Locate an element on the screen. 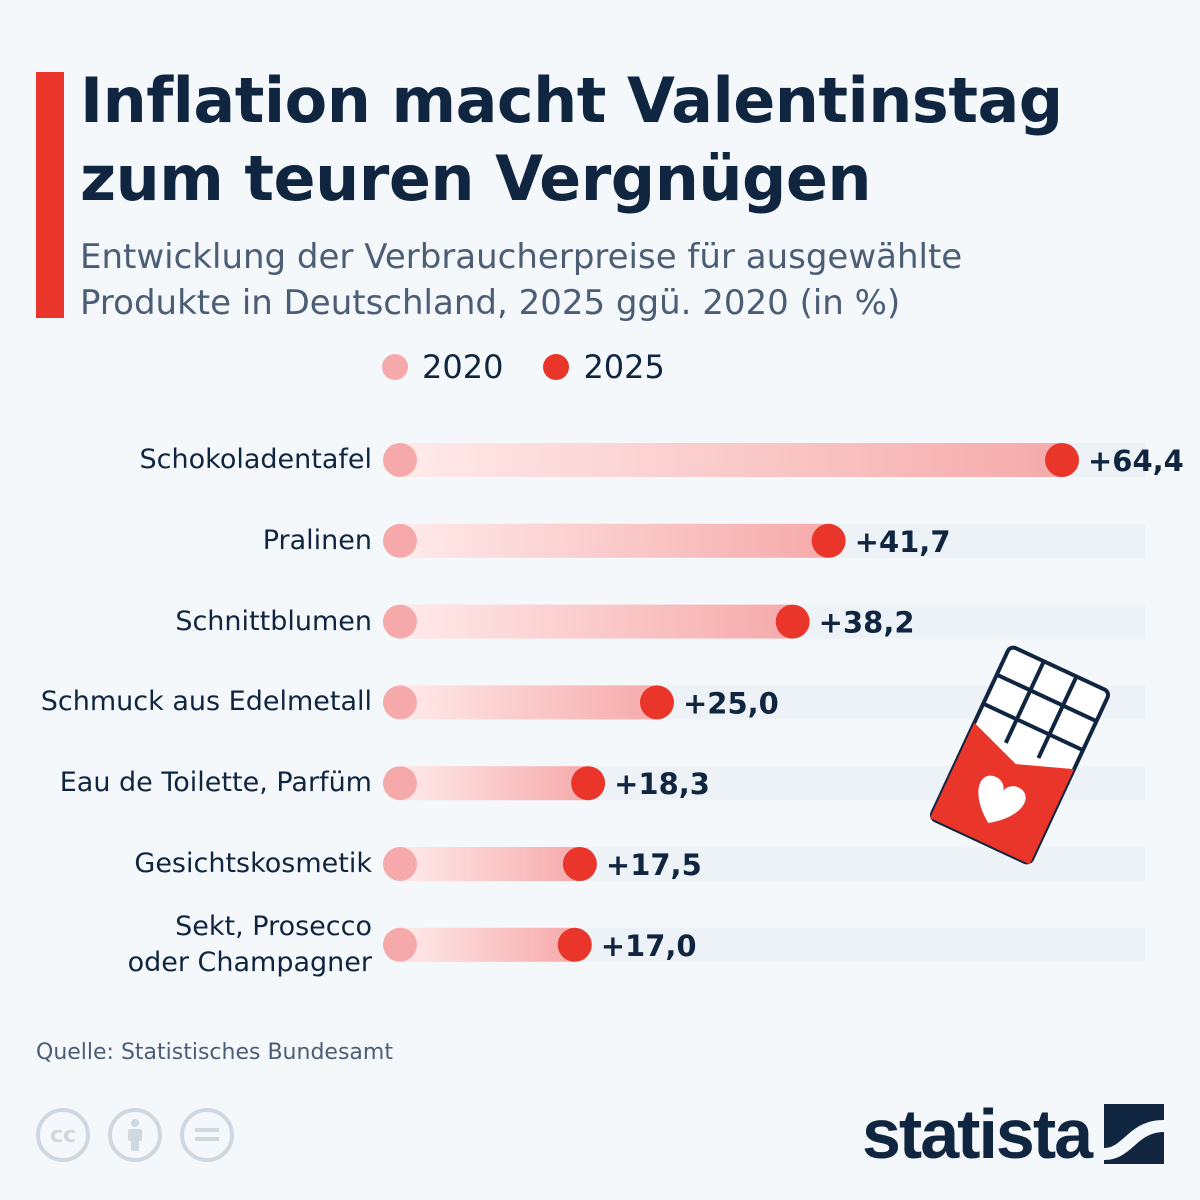  legend-item-2020: 2020 is located at coordinates (442, 367).